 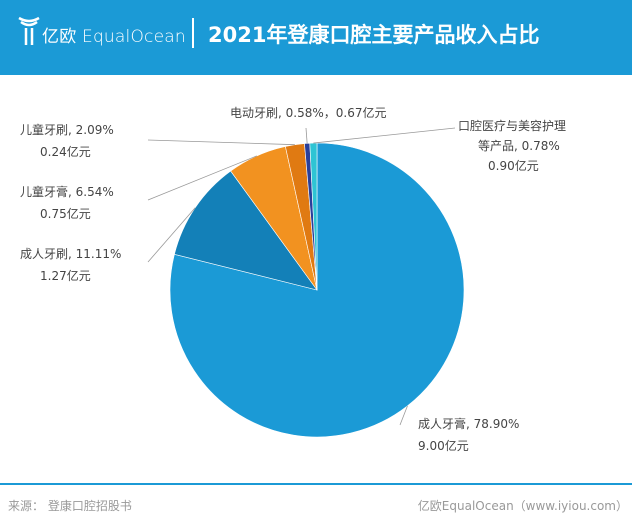 What do you see at coordinates (443, 445) in the screenshot?
I see `data-label-0-1: 9.00亿元` at bounding box center [443, 445].